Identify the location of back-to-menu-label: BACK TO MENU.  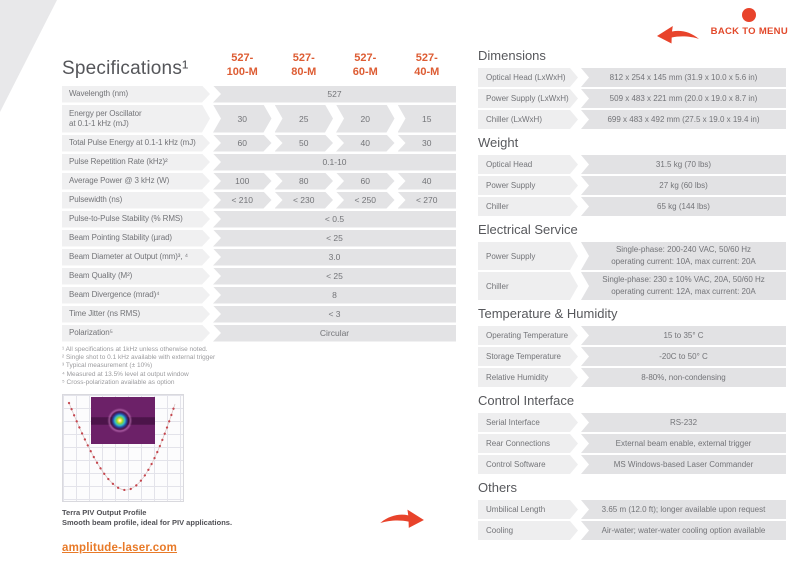
(749, 31).